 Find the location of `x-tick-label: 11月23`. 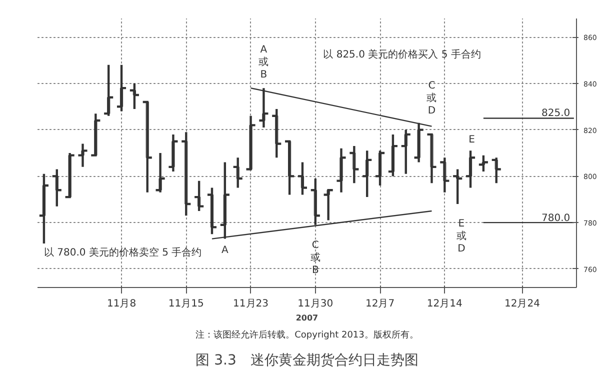

x-tick-label: 11月23 is located at coordinates (250, 304).